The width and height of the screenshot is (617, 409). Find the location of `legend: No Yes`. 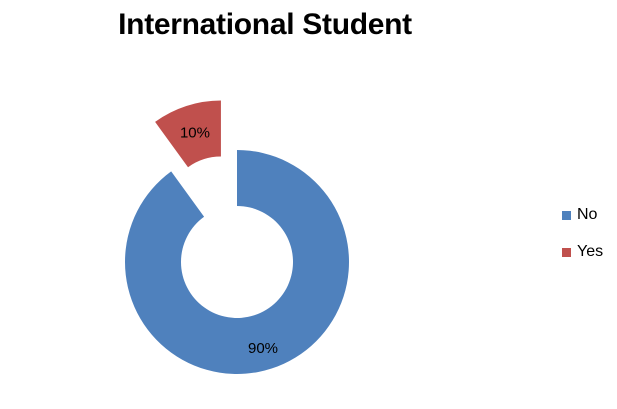

legend: No Yes is located at coordinates (582, 243).